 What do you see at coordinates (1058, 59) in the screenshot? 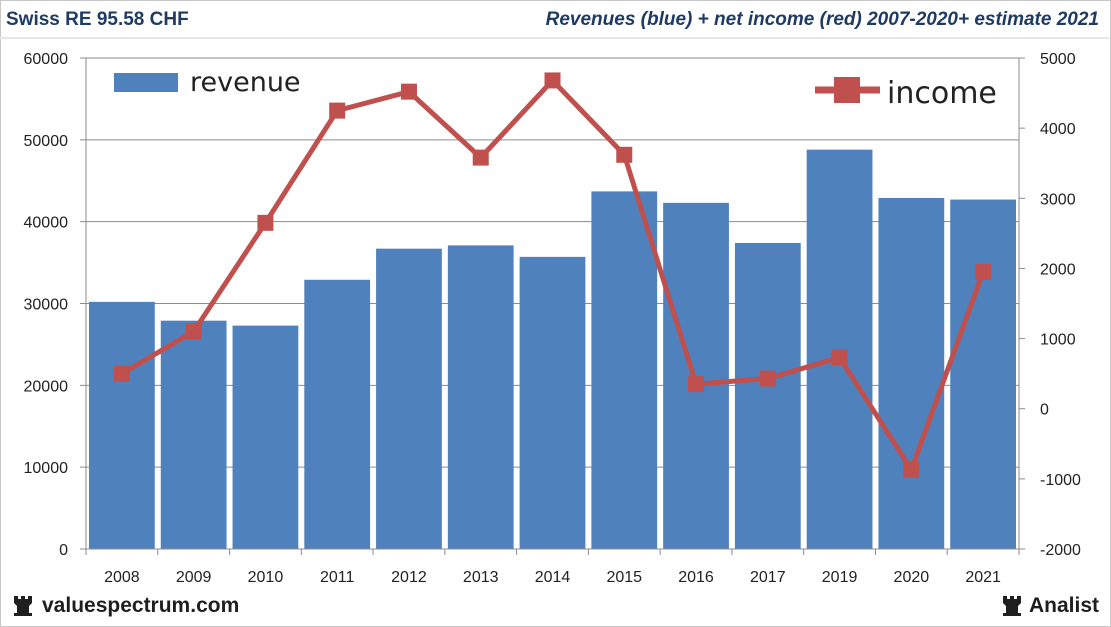
I see `y-right-tick-label: 5000` at bounding box center [1058, 59].